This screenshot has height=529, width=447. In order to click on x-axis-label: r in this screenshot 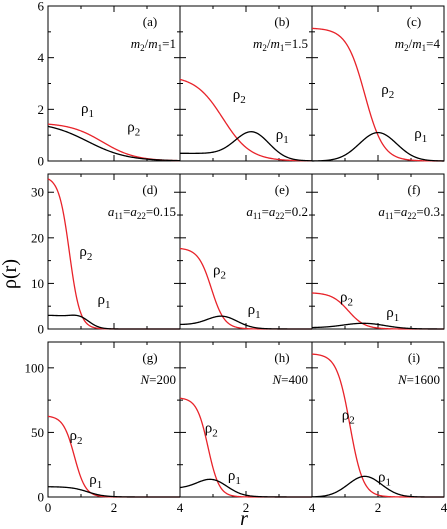, I will do `click(244, 518)`.